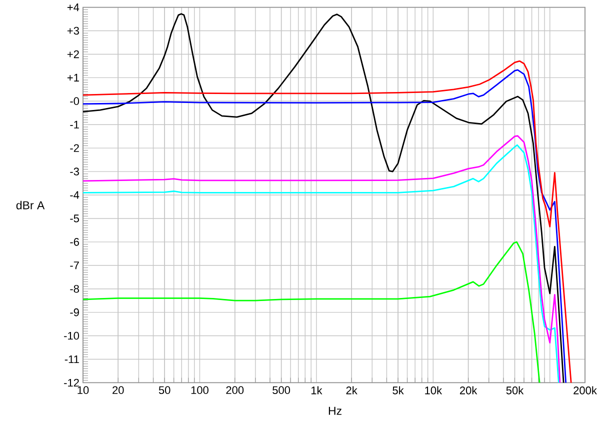 The width and height of the screenshot is (600, 426). Describe the element at coordinates (74, 266) in the screenshot. I see `y-tick-label: -7` at that location.